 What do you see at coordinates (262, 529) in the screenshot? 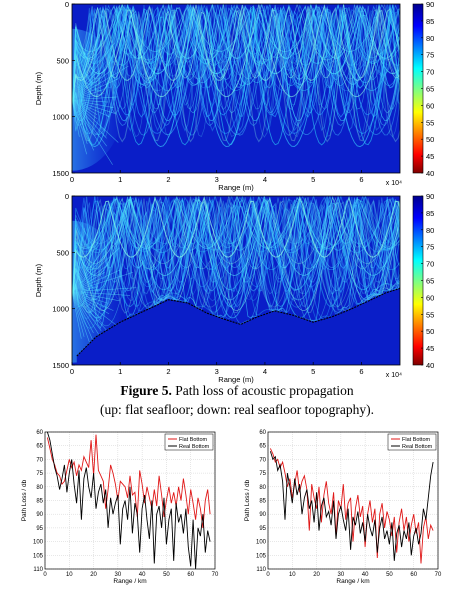
I see `y-tick-label: 95` at bounding box center [262, 529].